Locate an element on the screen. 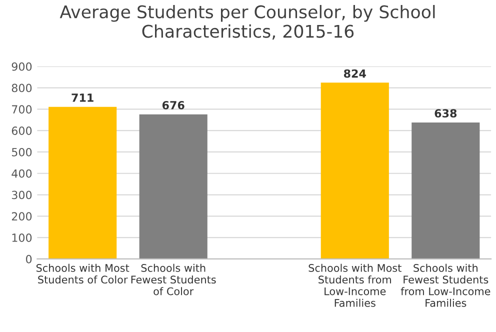 This screenshot has height=332, width=496. x-tick-label: Schools with Most Students of Color is located at coordinates (83, 274).